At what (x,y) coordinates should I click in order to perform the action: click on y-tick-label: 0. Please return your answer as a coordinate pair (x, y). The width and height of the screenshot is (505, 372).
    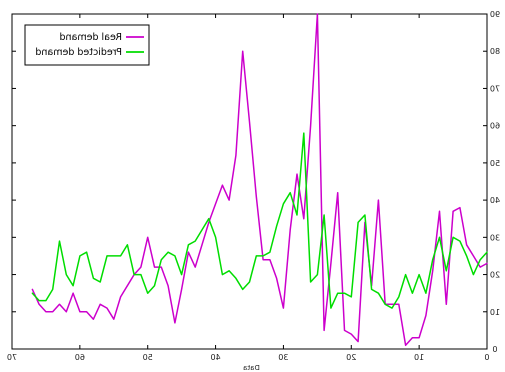
    Looking at the image, I should click on (494, 349).